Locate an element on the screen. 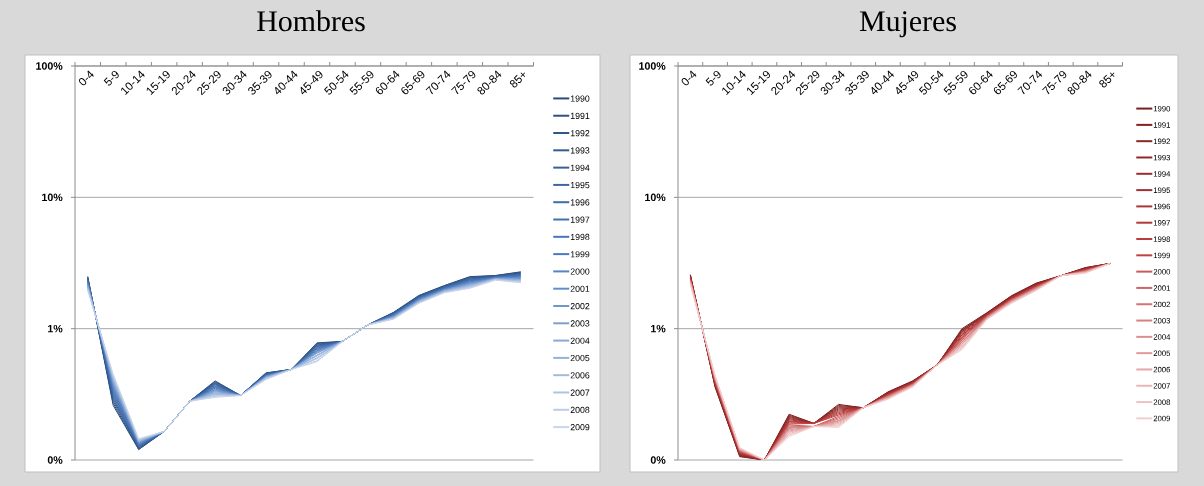 The height and width of the screenshot is (486, 1204). legend-label: 1997 is located at coordinates (580, 219).